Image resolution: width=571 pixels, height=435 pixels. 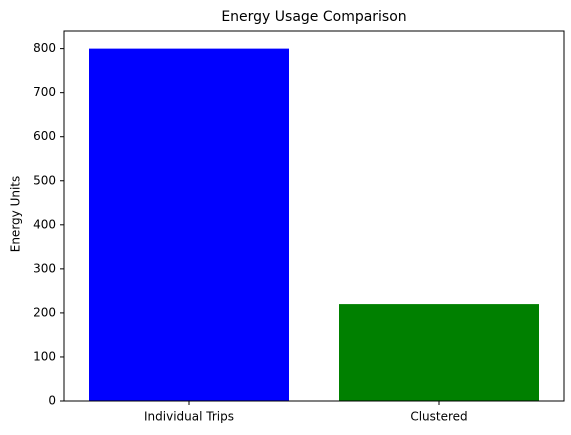 I want to click on y-tick-label: 0, so click(x=52, y=401).